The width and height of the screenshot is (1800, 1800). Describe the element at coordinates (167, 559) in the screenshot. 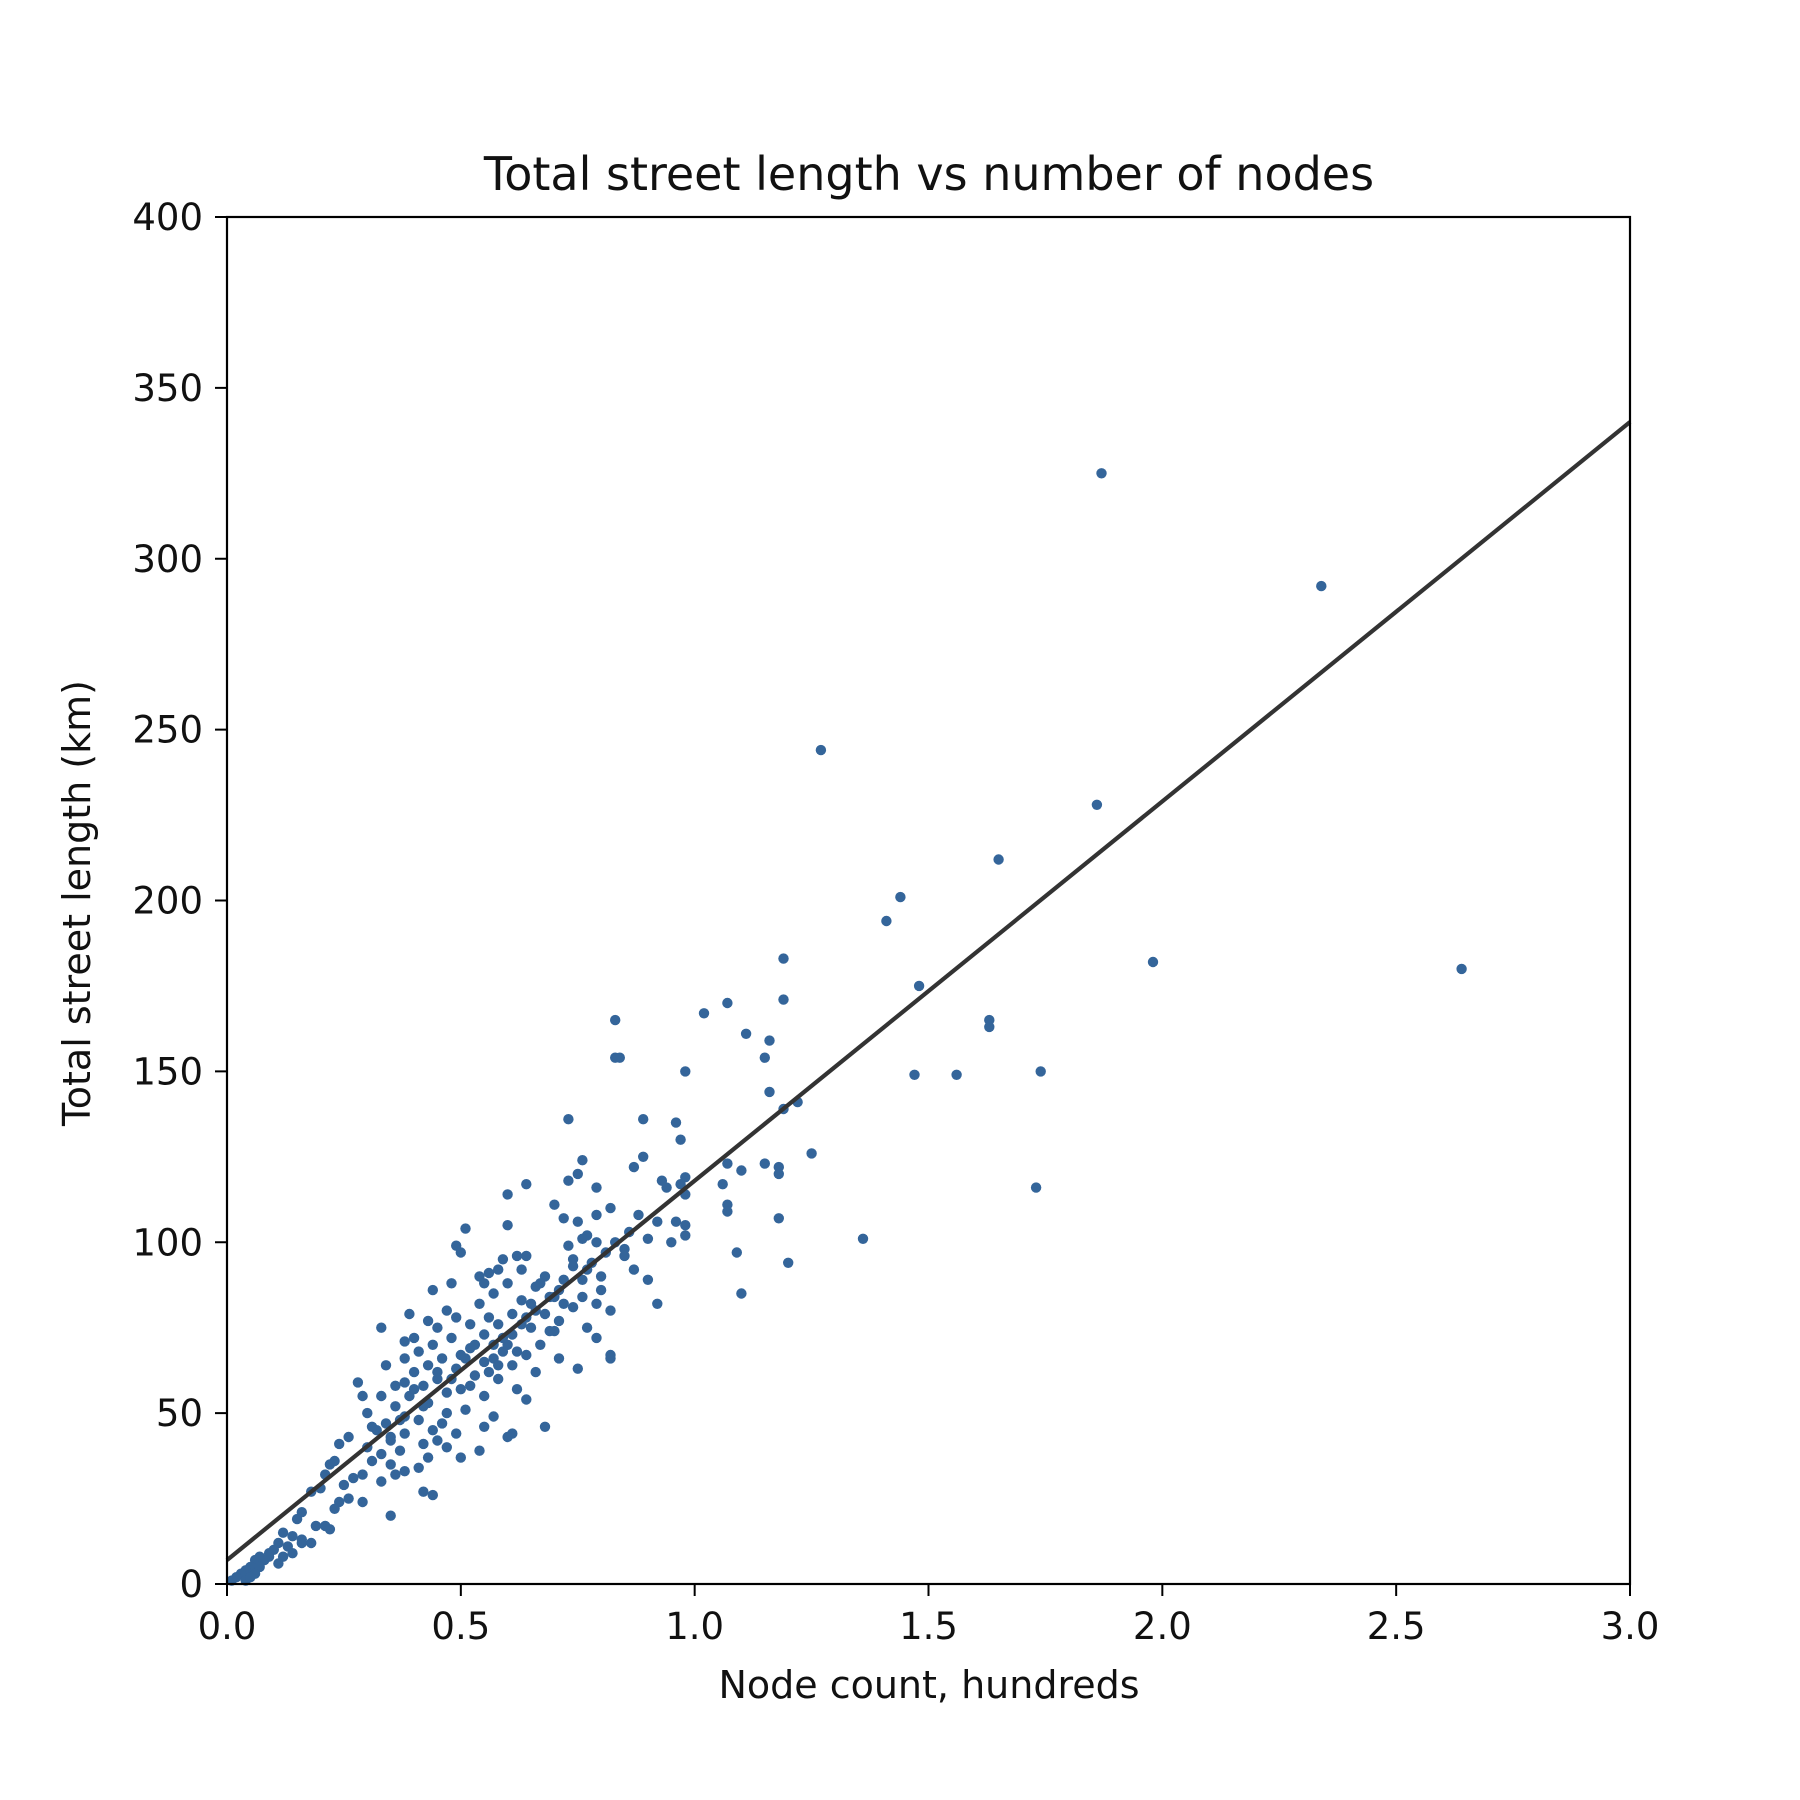

I see `y-tick-label: 300` at that location.